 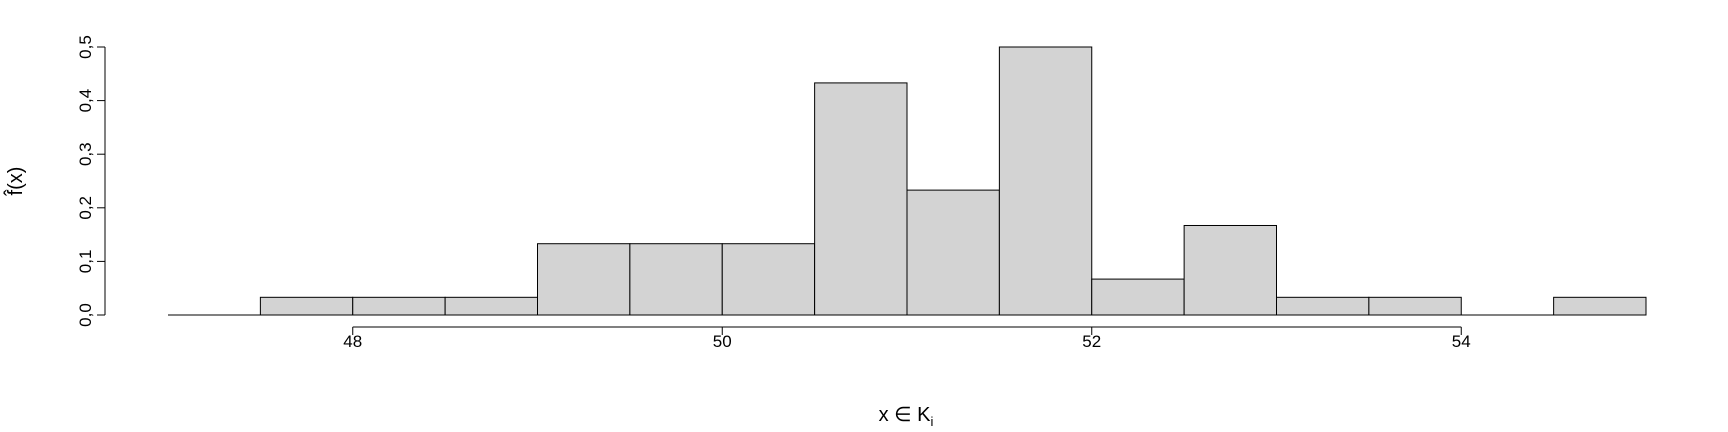 What do you see at coordinates (85, 154) in the screenshot?
I see `y-tick-label: 0,3` at bounding box center [85, 154].